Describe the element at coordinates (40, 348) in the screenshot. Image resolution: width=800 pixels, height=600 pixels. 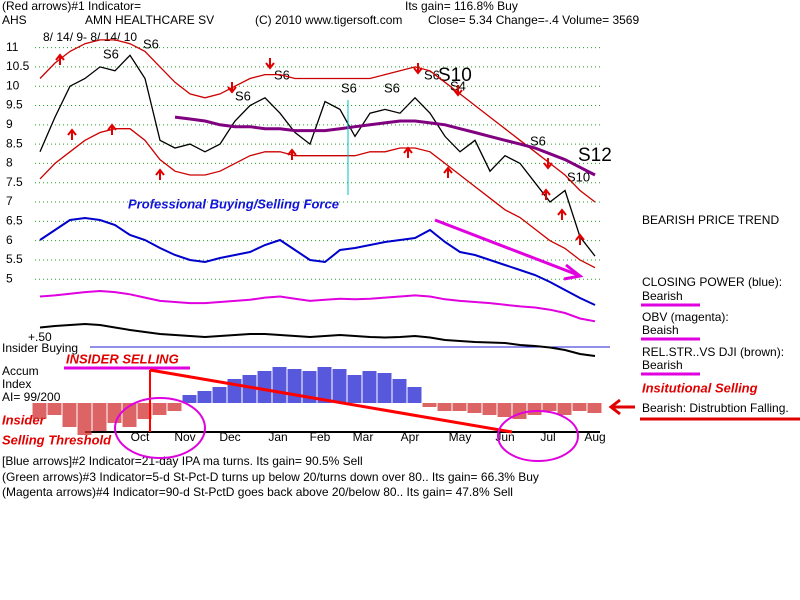
I see `insider-buying: Insider Buying` at that location.